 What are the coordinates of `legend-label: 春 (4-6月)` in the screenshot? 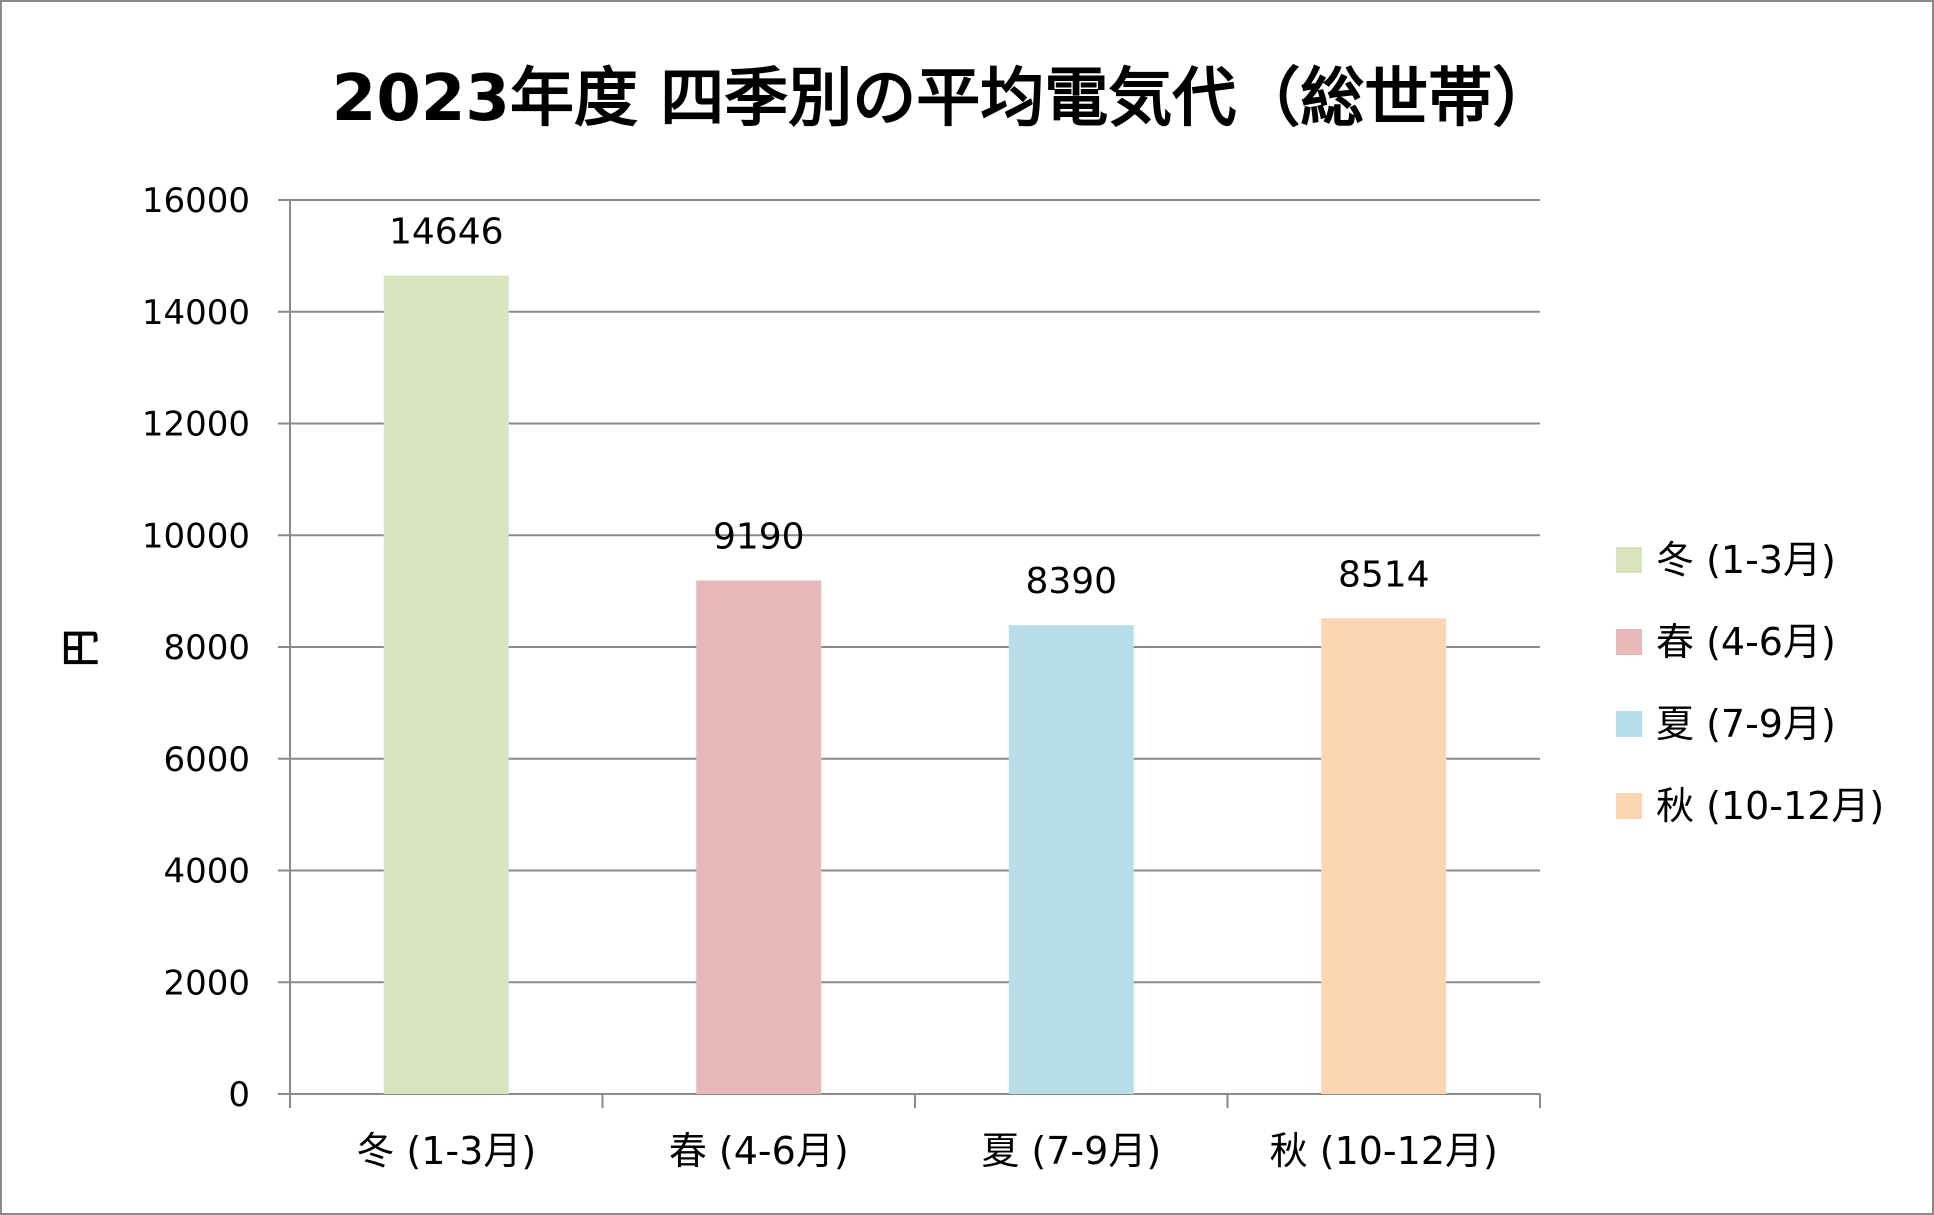 It's located at (1746, 642).